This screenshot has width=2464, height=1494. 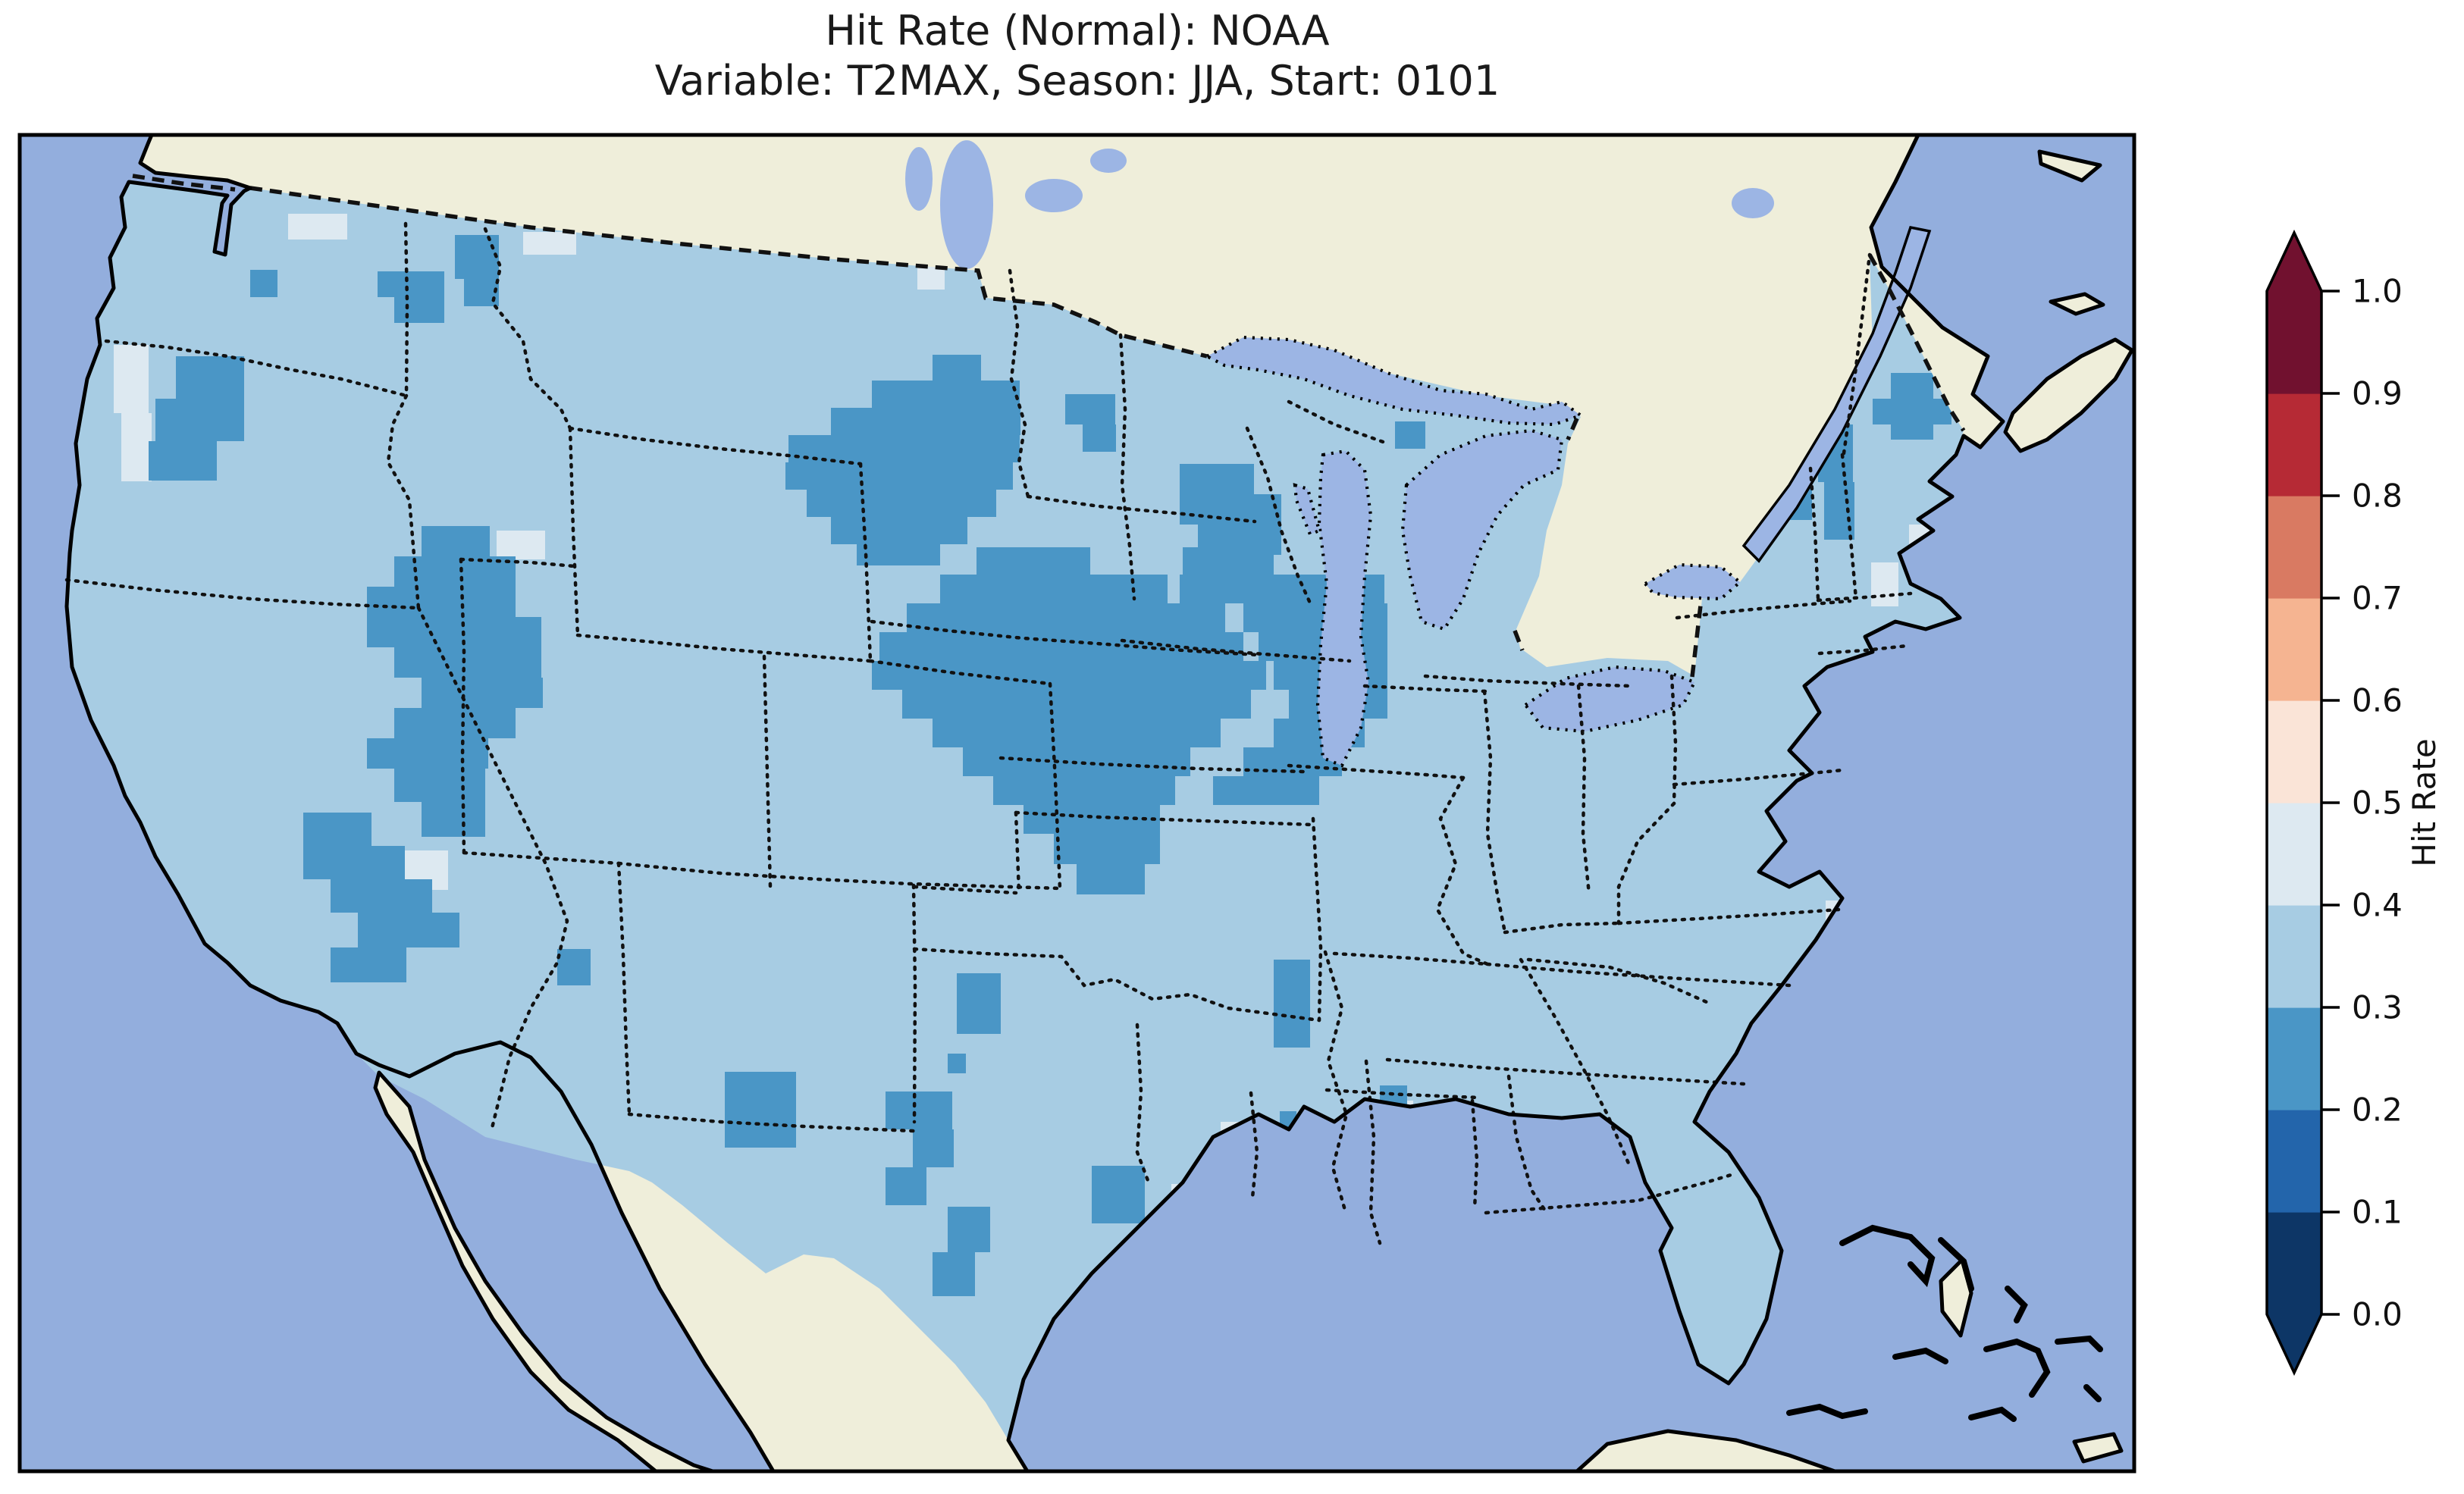 I want to click on colorbar-extend-over-arrow, so click(x=2294, y=262).